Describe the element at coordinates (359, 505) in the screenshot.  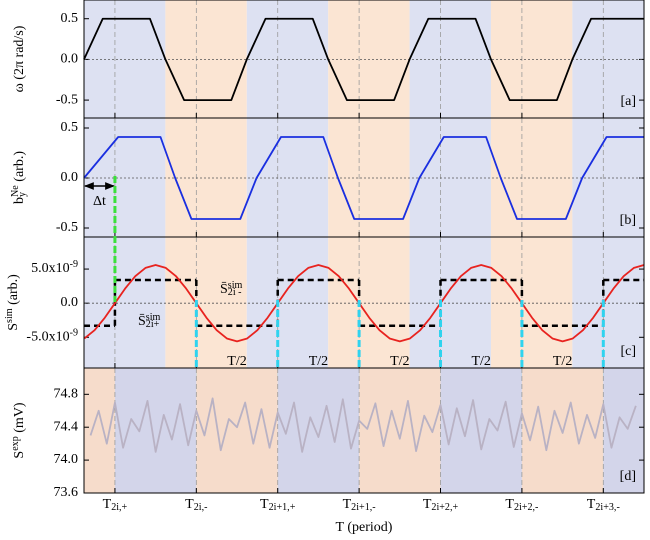
I see `x-tick-label: T2i+1,-` at that location.